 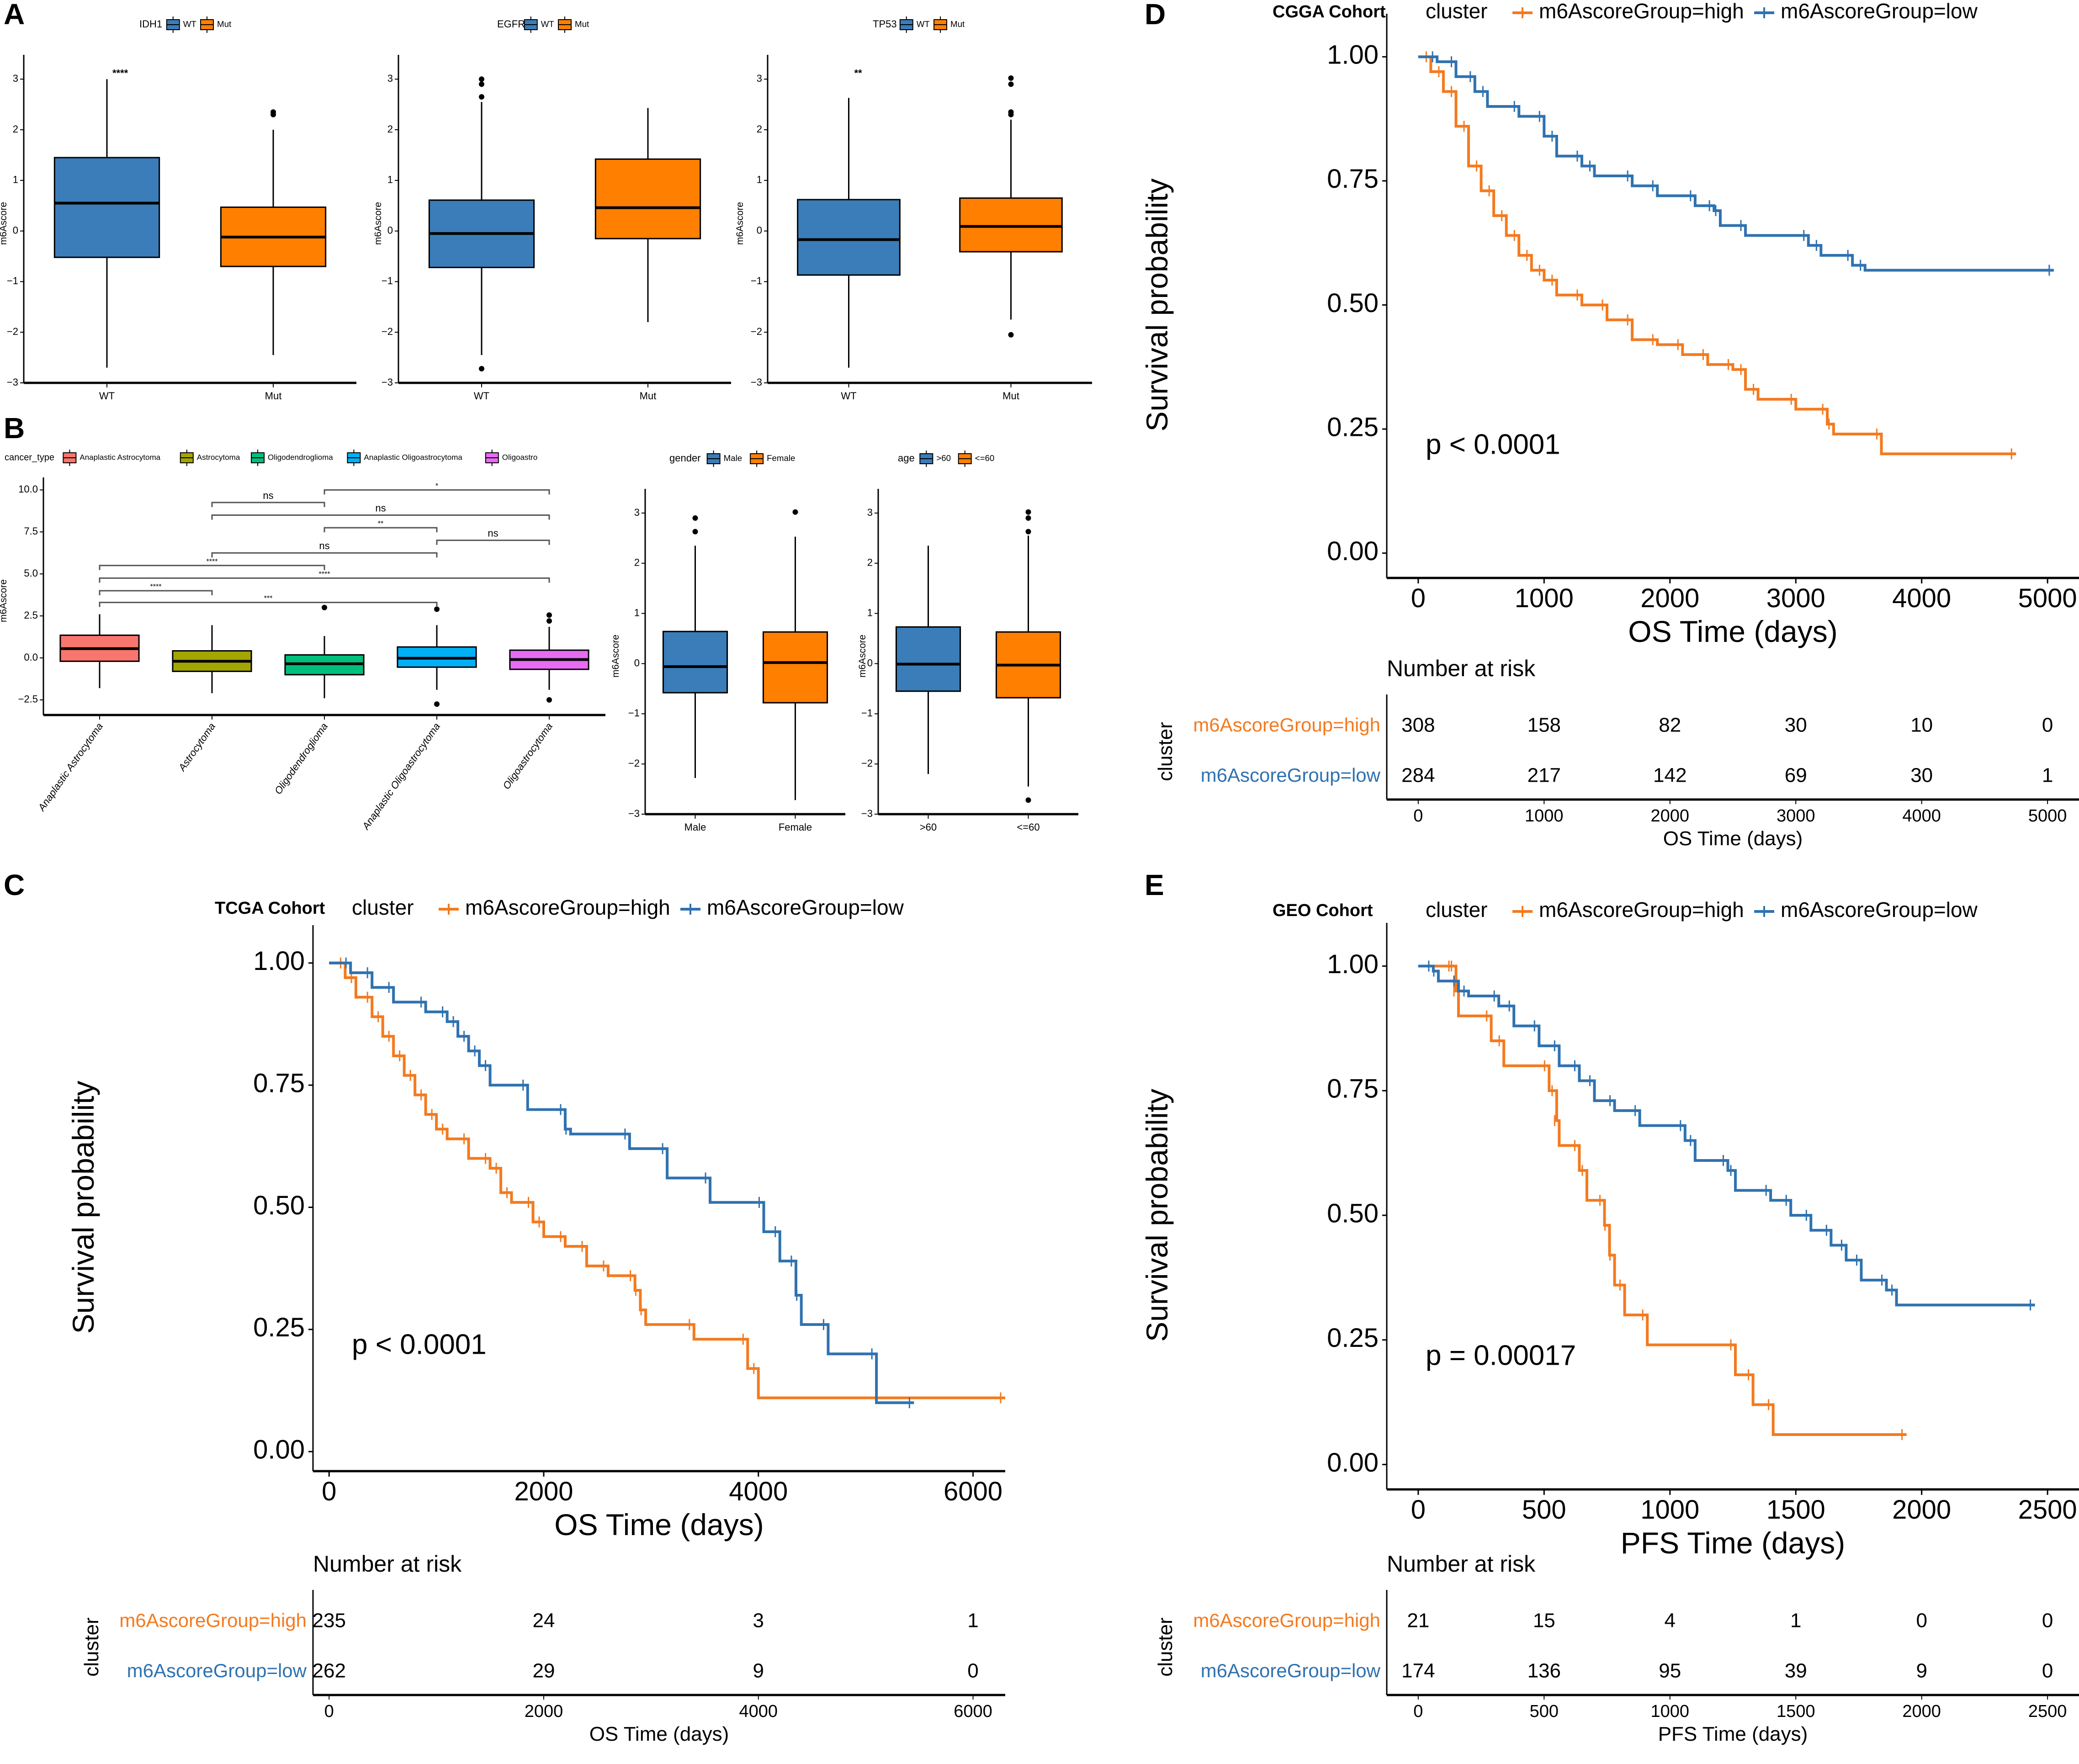 I want to click on box-mut, so click(x=647, y=199).